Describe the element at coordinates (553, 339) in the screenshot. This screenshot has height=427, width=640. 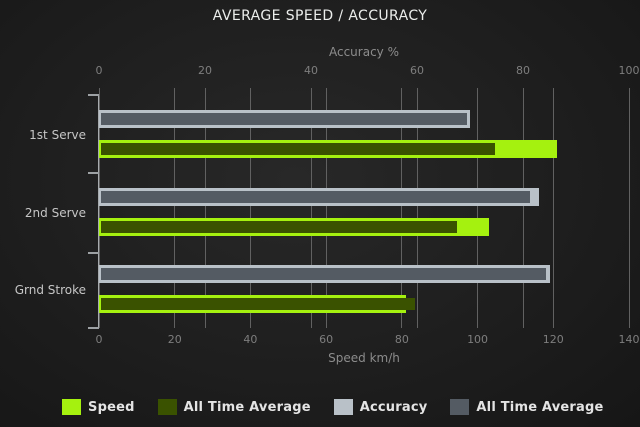
I see `bottom-axis-tick-label: 120` at that location.